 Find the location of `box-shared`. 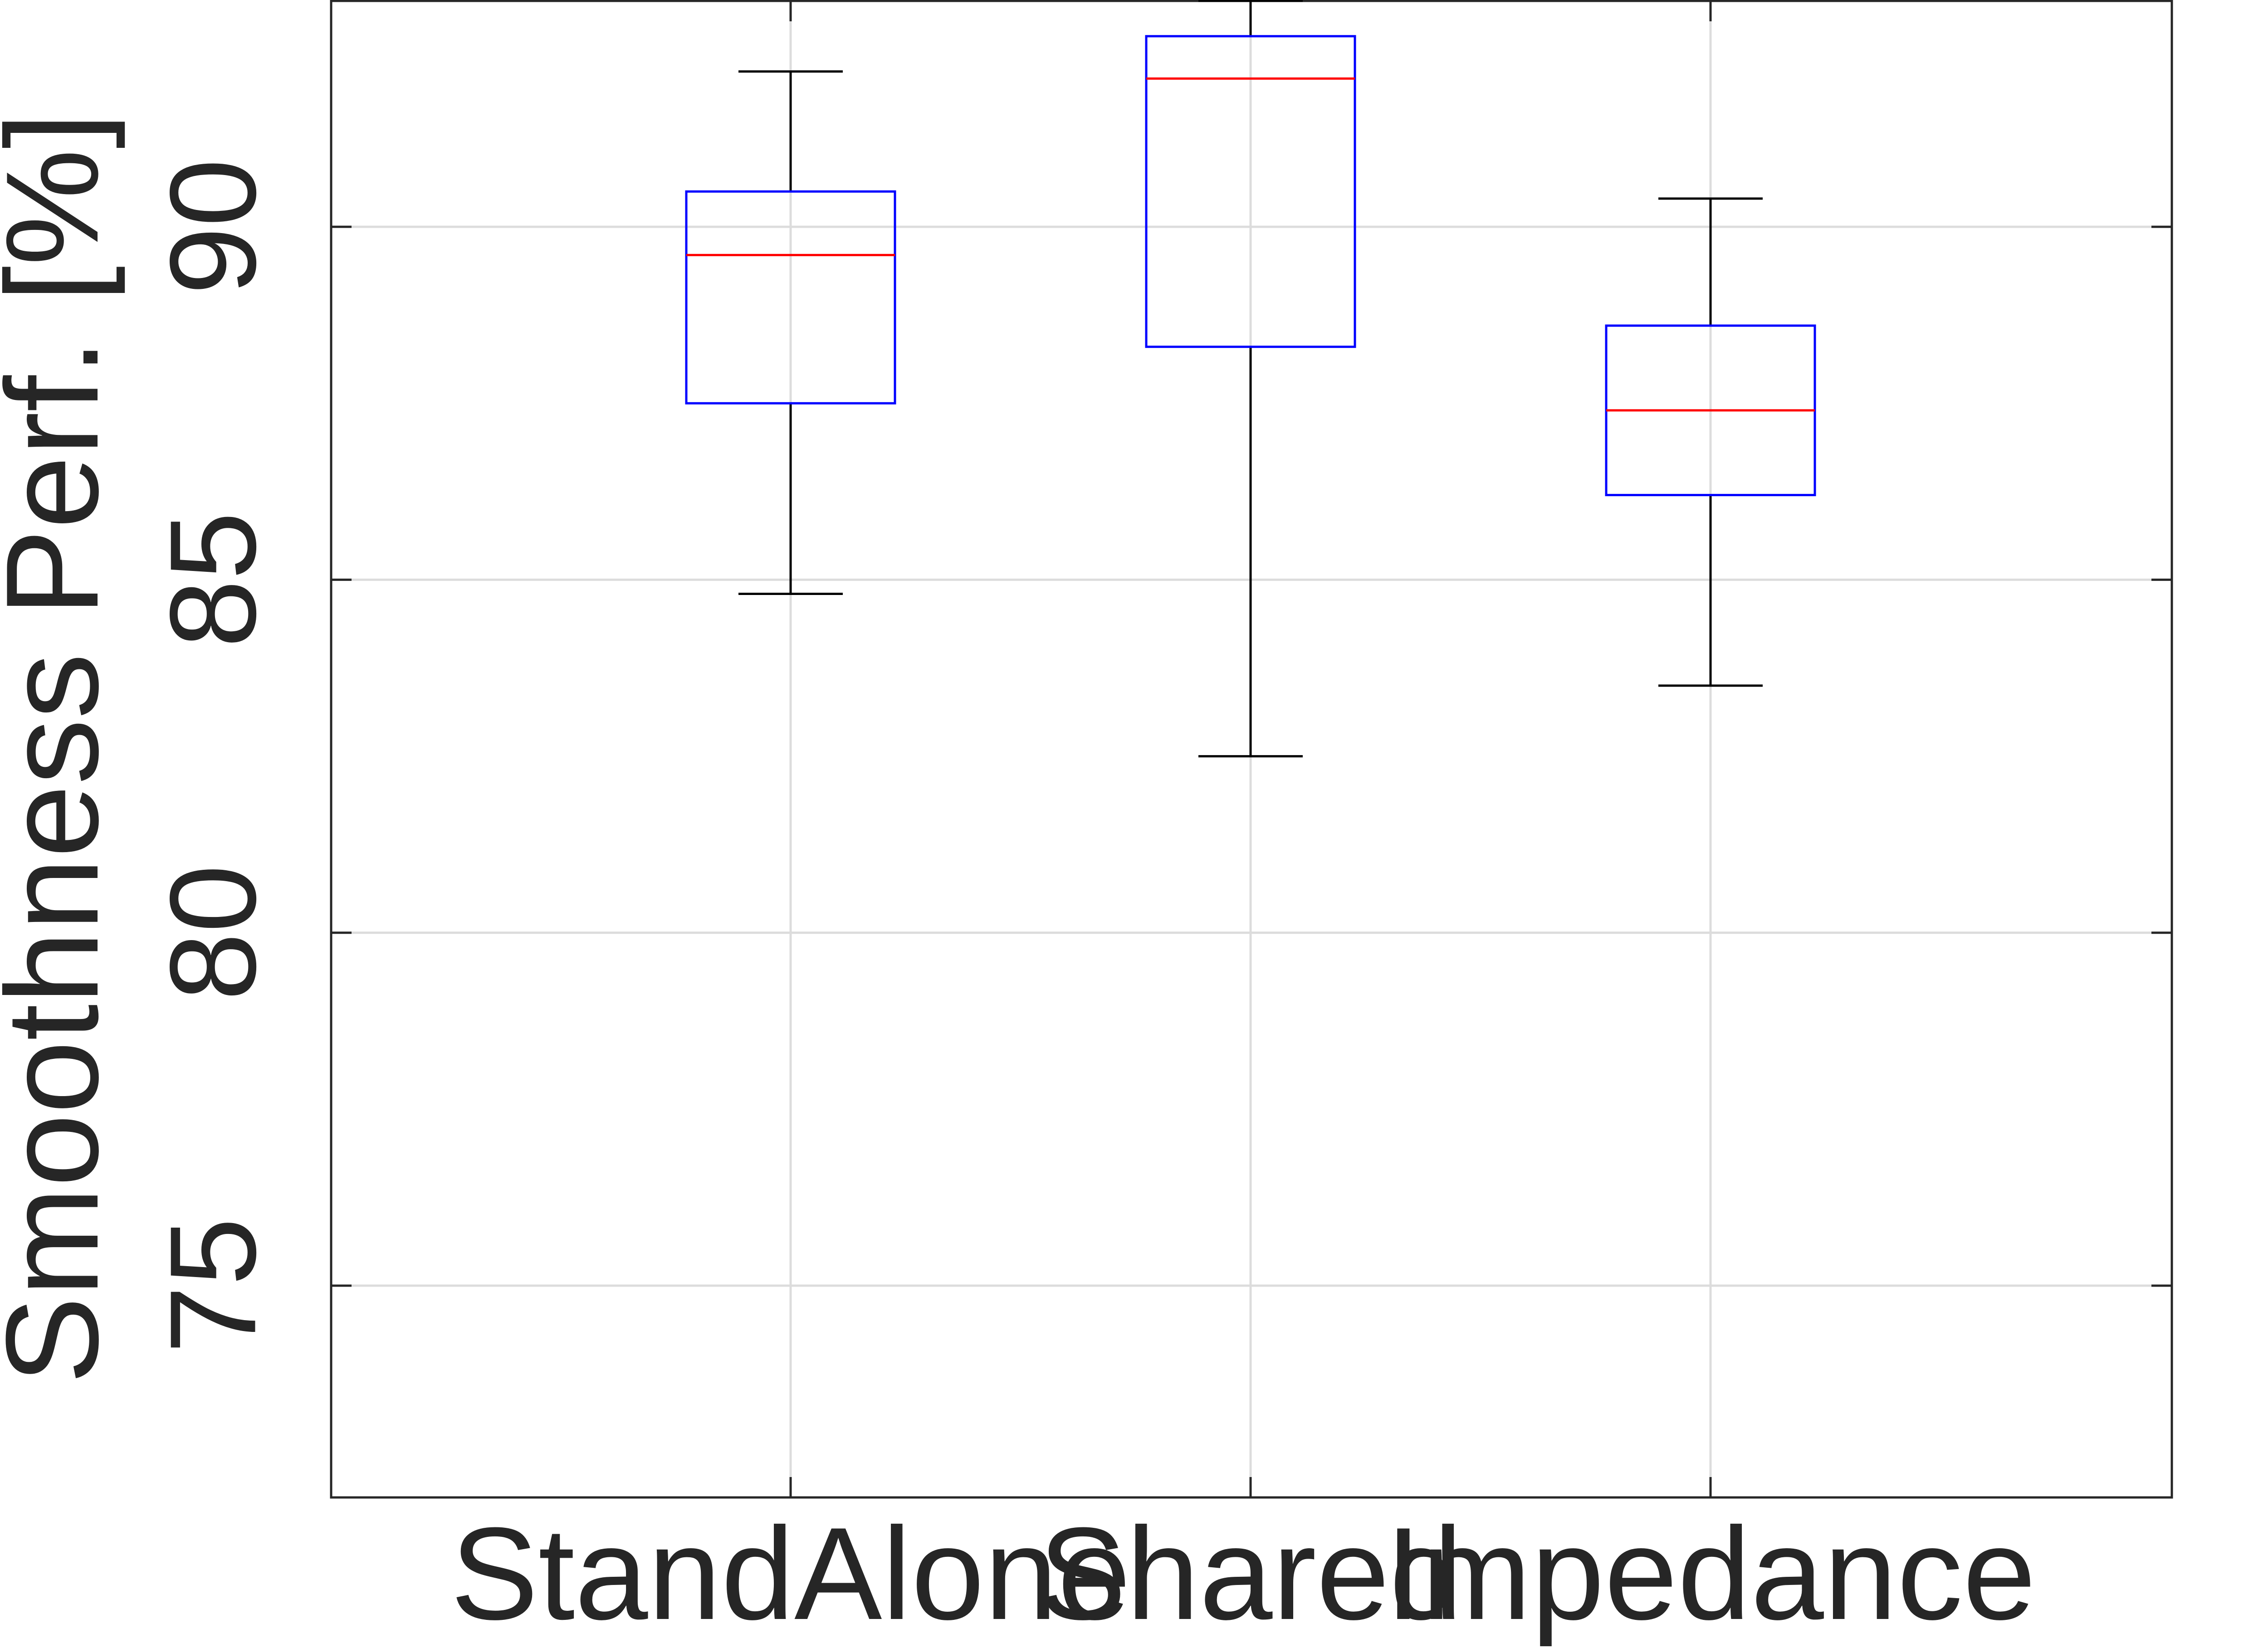

box-shared is located at coordinates (1251, 379).